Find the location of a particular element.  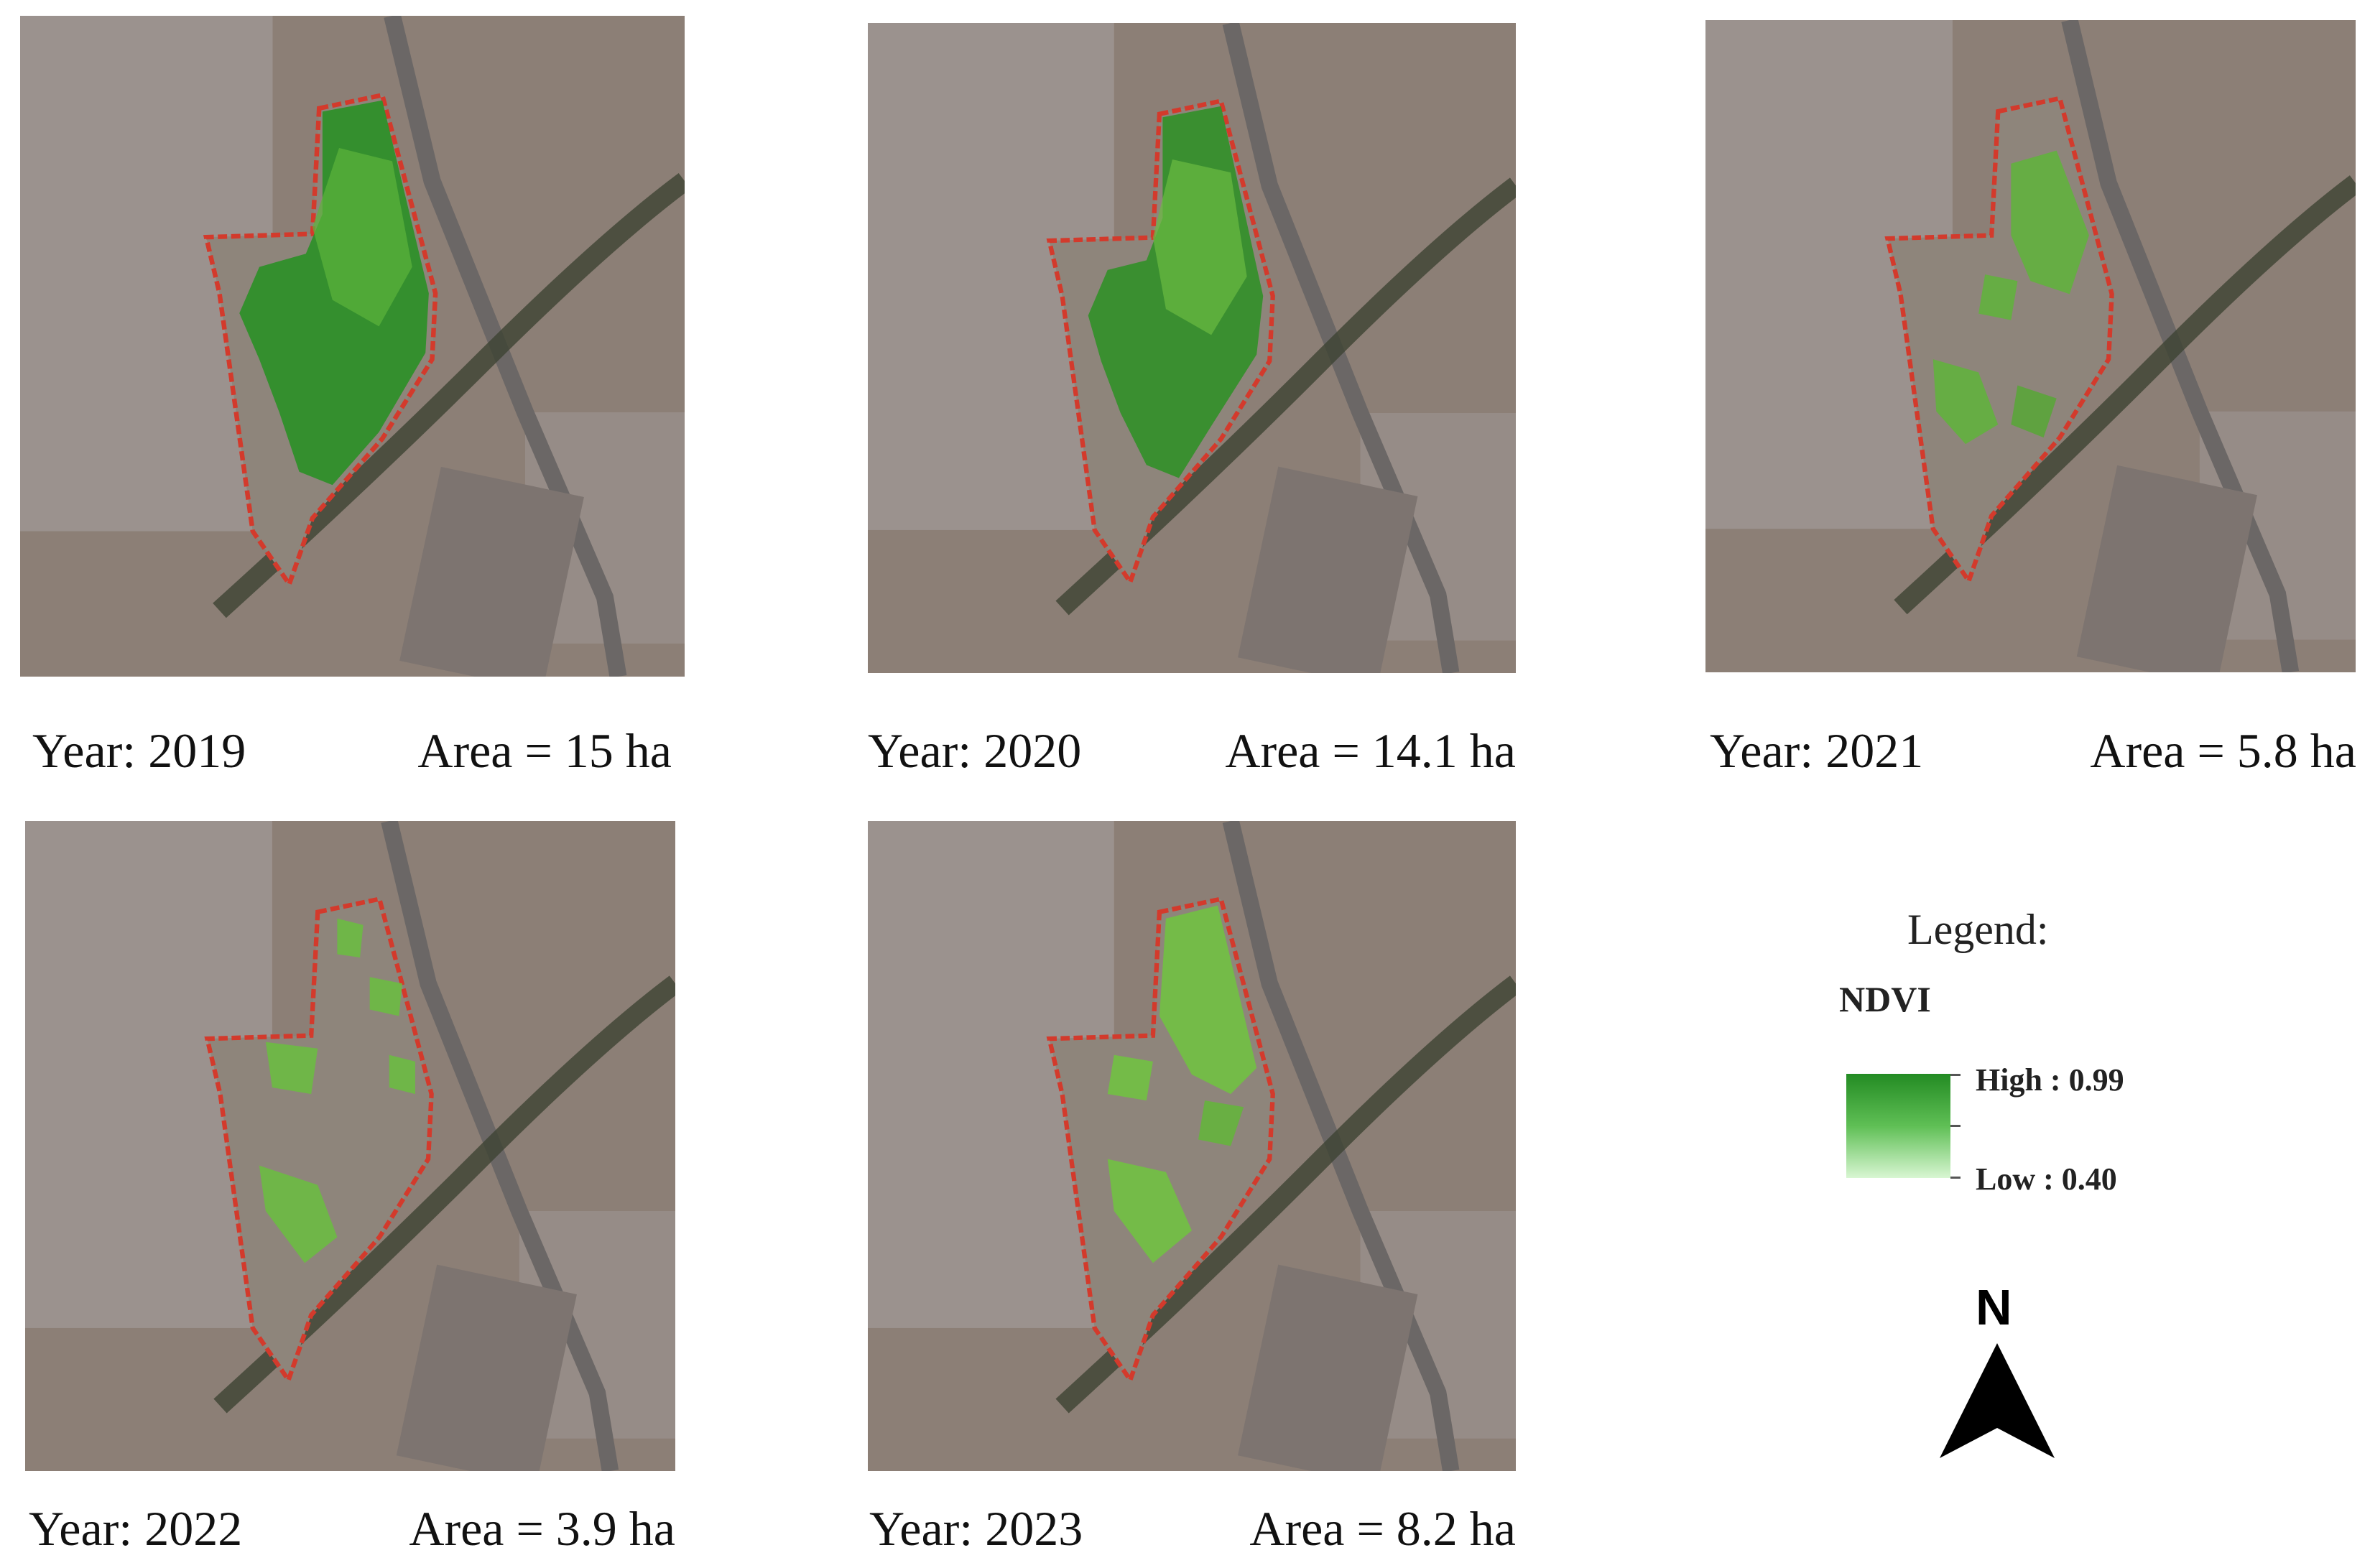

satellite-map-2023 is located at coordinates (1192, 1146).